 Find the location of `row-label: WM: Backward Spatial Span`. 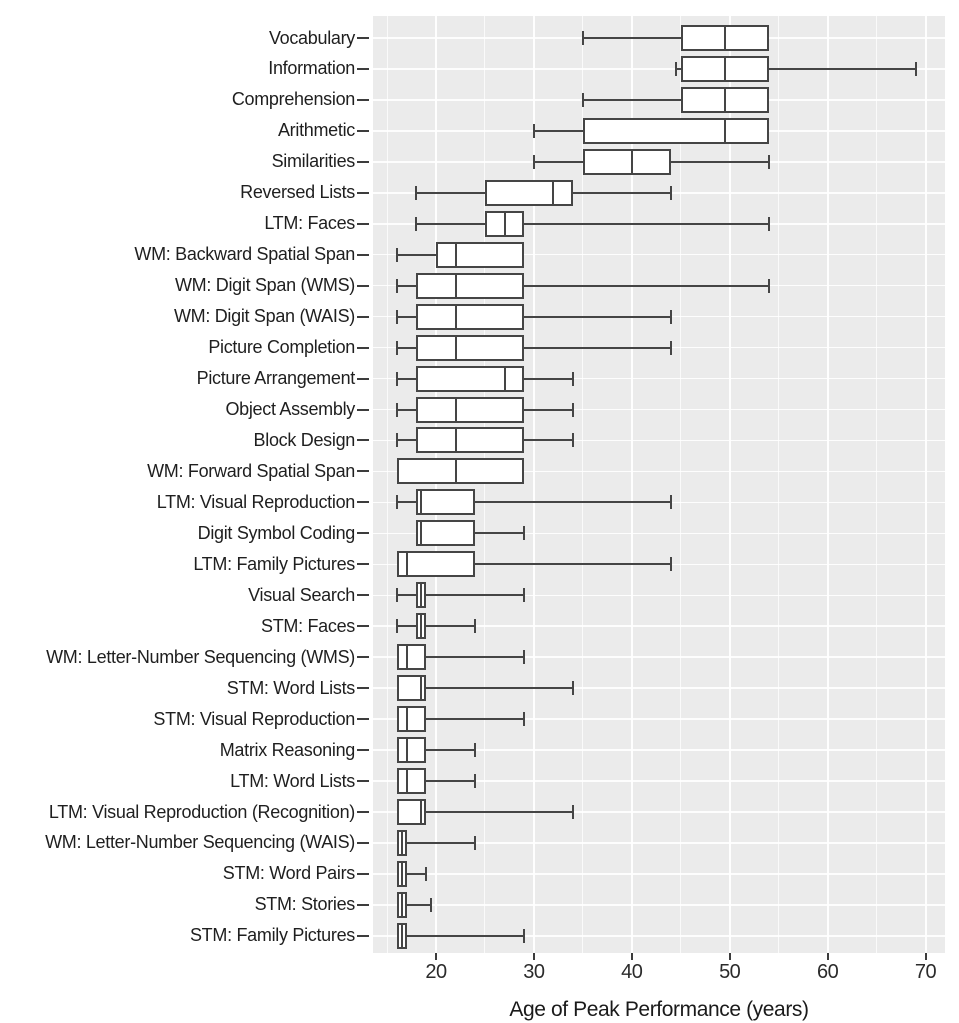

row-label: WM: Backward Spatial Span is located at coordinates (244, 254).